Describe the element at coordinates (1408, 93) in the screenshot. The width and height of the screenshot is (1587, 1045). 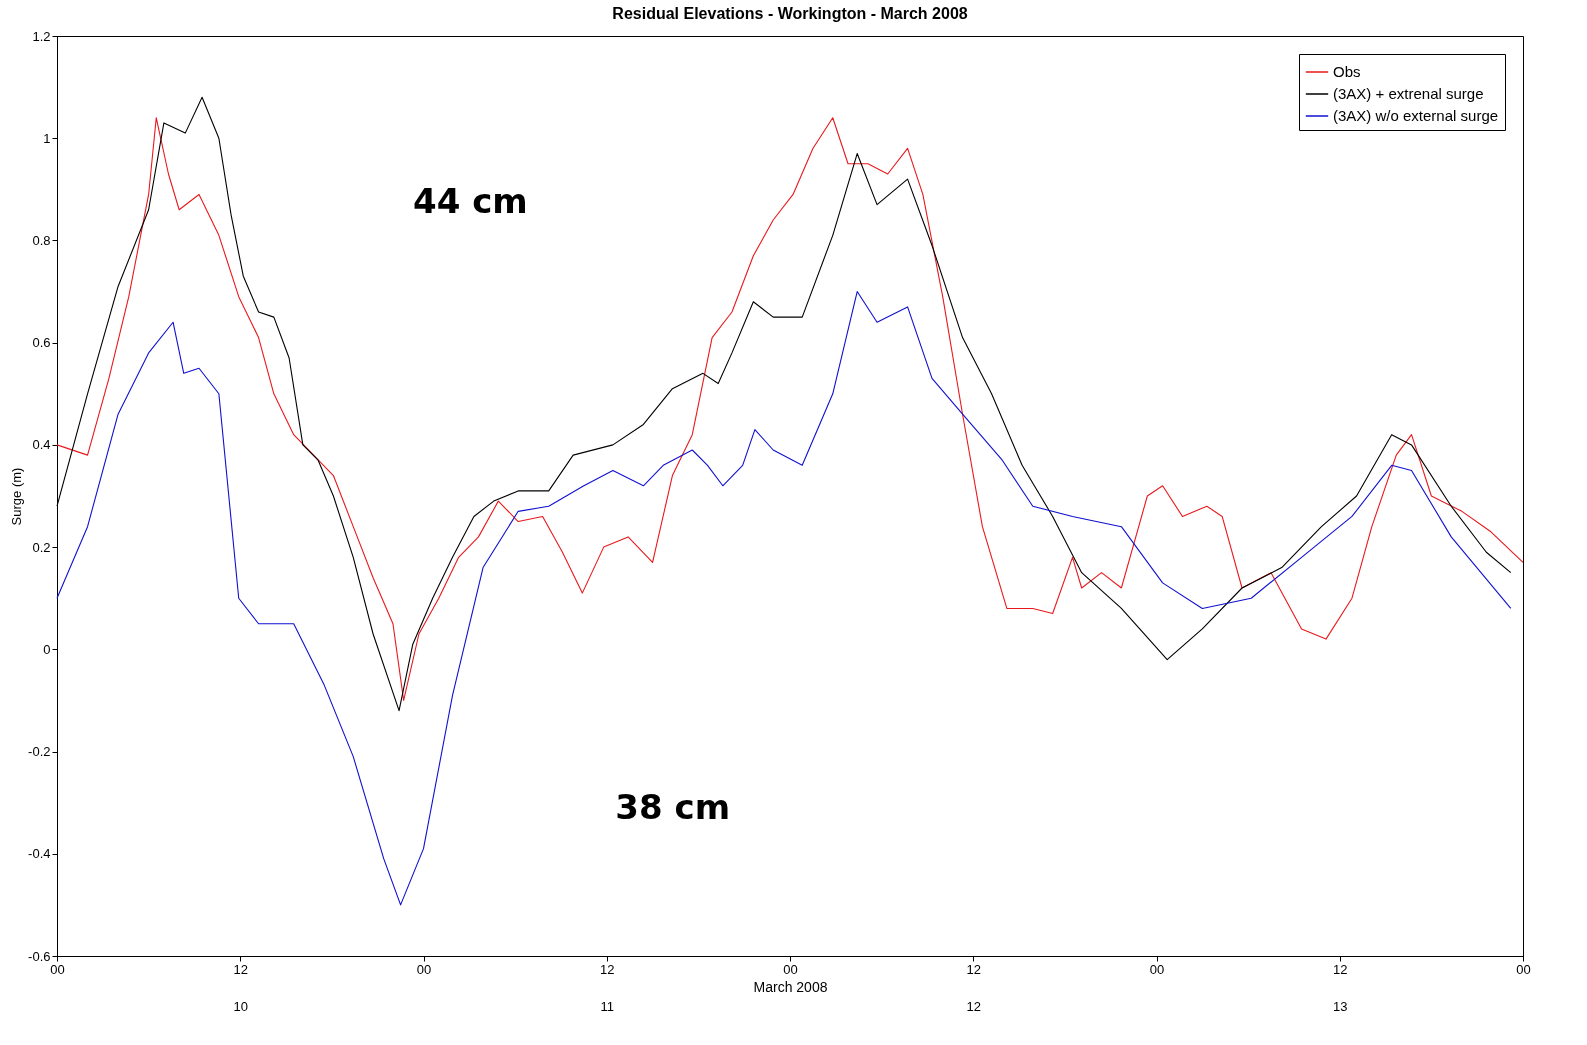
I see `legend-label: (3AX) + extrenal surge` at that location.